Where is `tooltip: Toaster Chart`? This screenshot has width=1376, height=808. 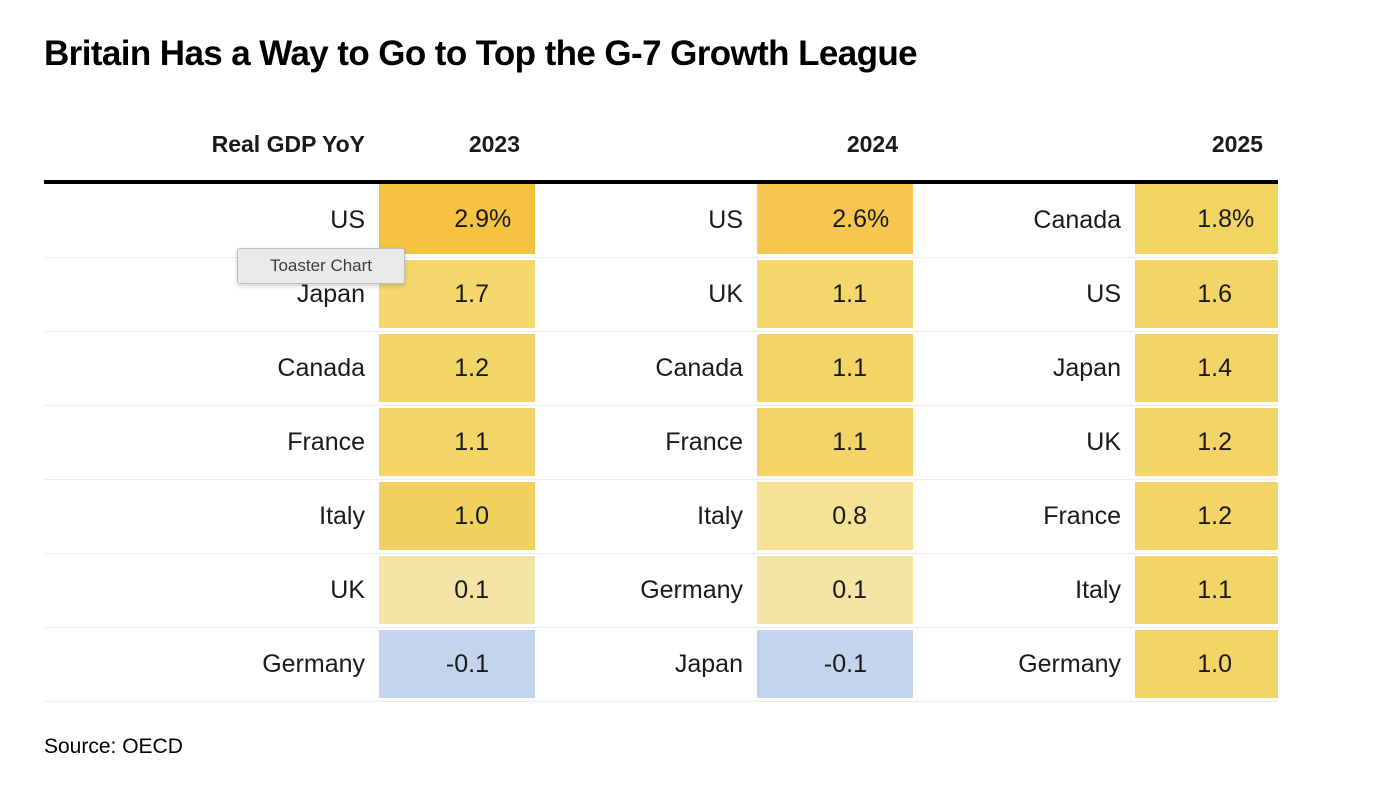 tooltip: Toaster Chart is located at coordinates (321, 266).